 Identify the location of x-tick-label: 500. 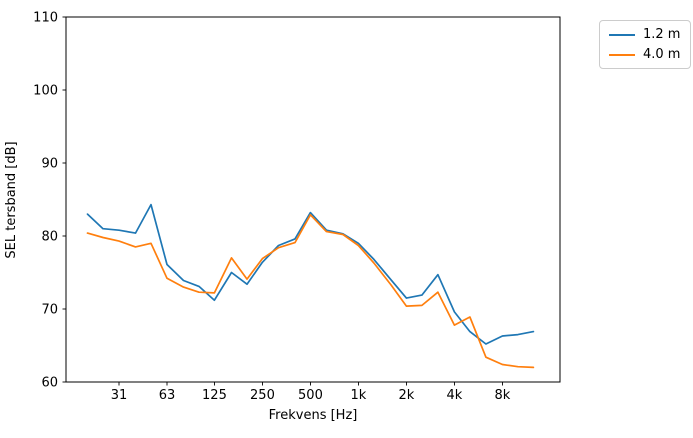
(310, 395).